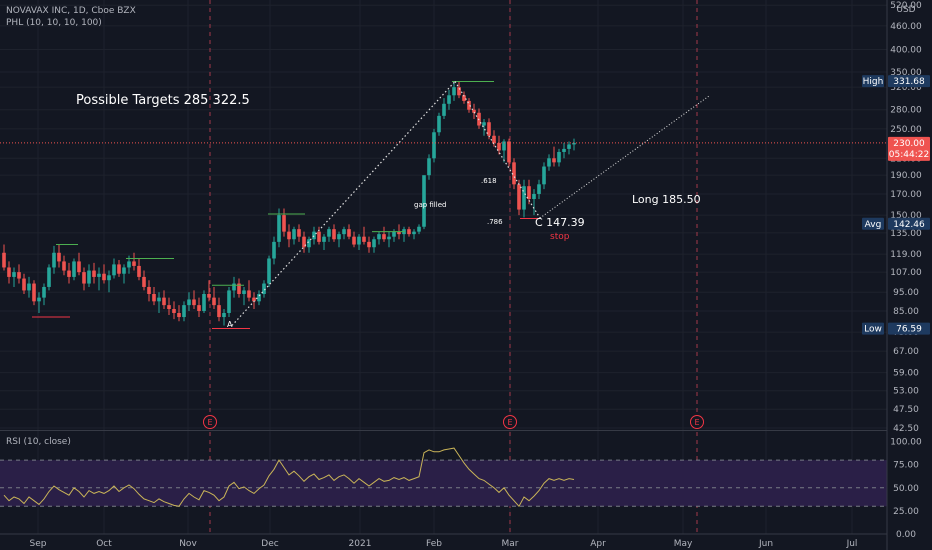  What do you see at coordinates (906, 176) in the screenshot?
I see `price-tick-label: 190.00` at bounding box center [906, 176].